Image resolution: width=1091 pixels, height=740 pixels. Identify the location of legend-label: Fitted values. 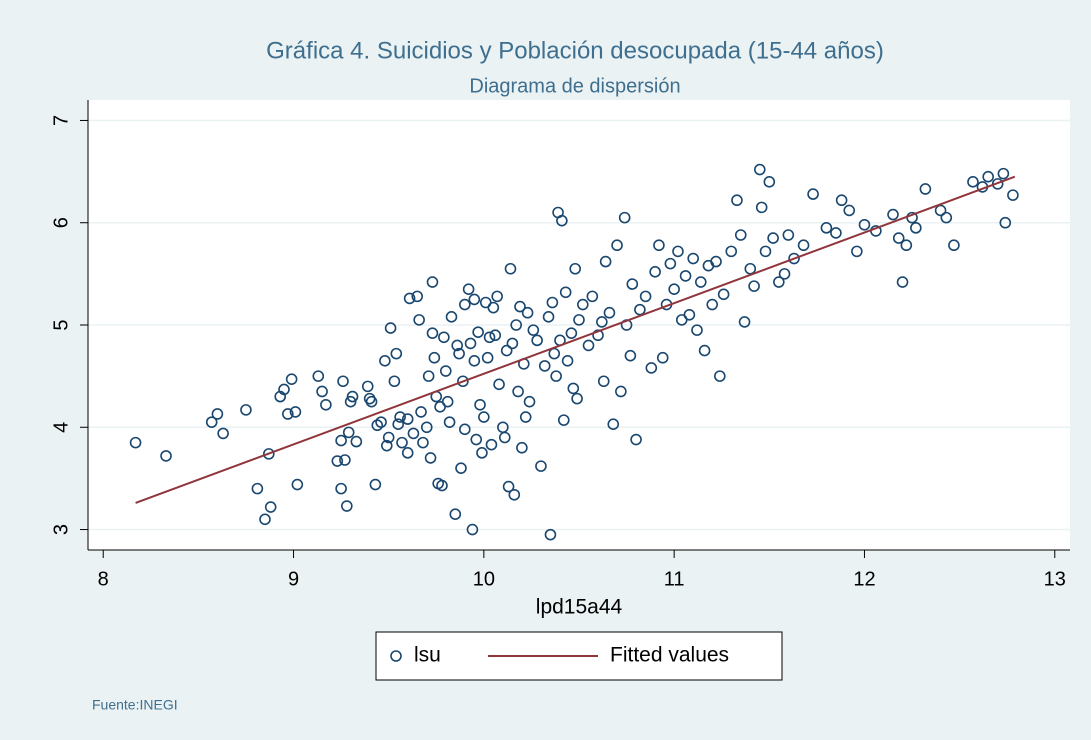
(669, 655).